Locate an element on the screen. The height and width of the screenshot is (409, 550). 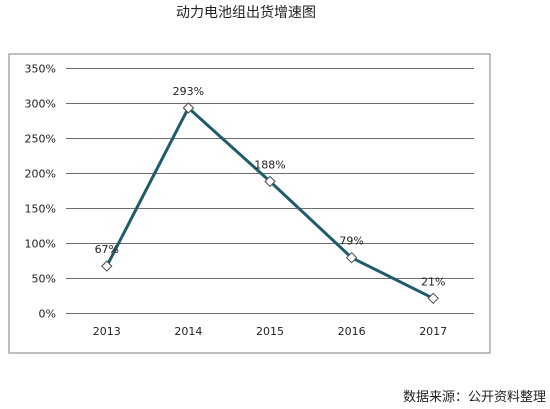
x-tick-label: 2015 is located at coordinates (270, 331).